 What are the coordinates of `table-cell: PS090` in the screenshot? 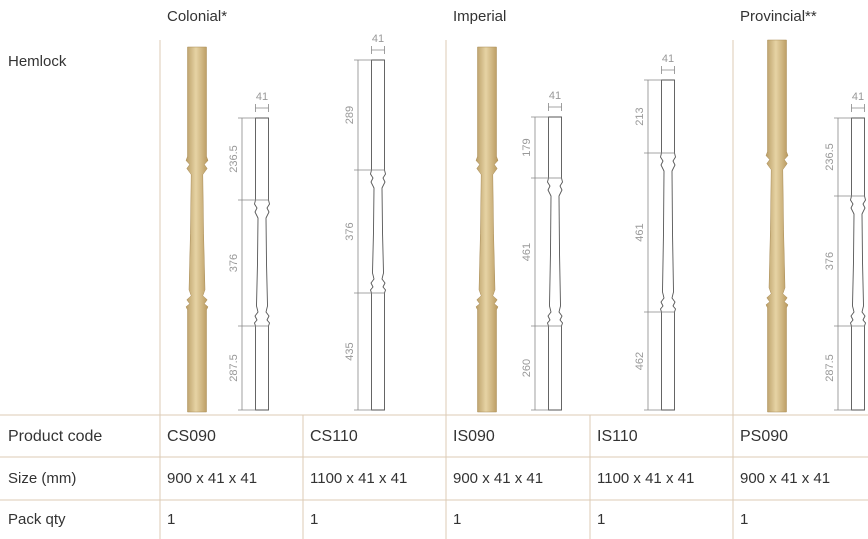 It's located at (764, 436).